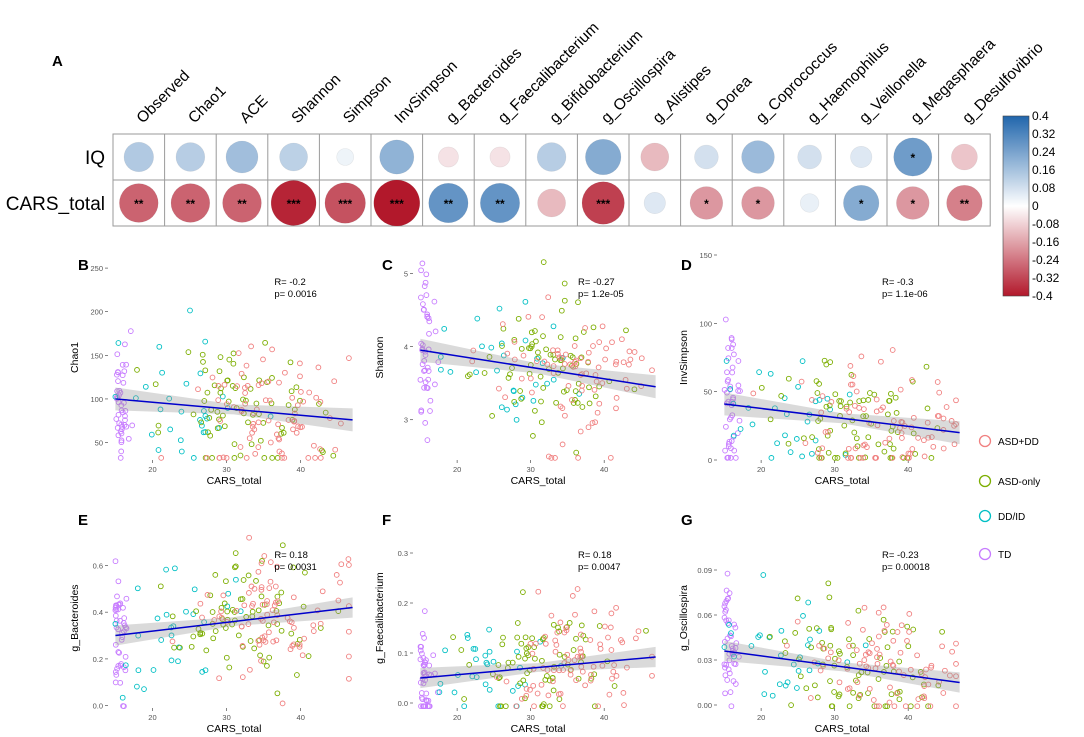 The image size is (1084, 737). I want to click on y-tick-label: 0.00, so click(704, 705).